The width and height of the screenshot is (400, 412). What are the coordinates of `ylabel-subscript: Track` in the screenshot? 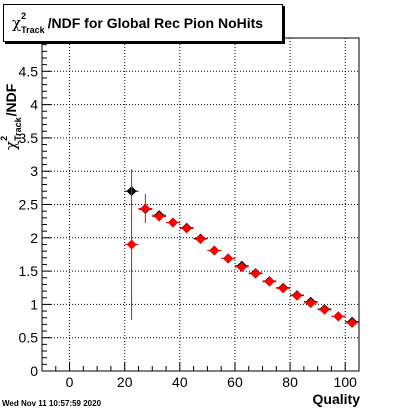 It's located at (18, 129).